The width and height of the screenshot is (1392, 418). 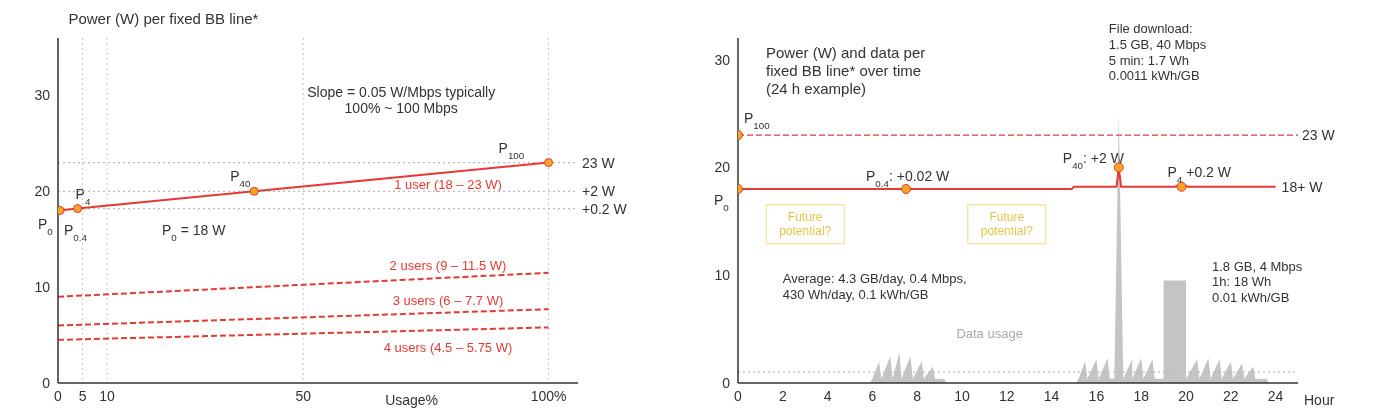 What do you see at coordinates (1257, 281) in the screenshot?
I see `annotation: 1.8 GB, 4 Mbps 1h: 18 Wh 0.01 kWh/GB` at bounding box center [1257, 281].